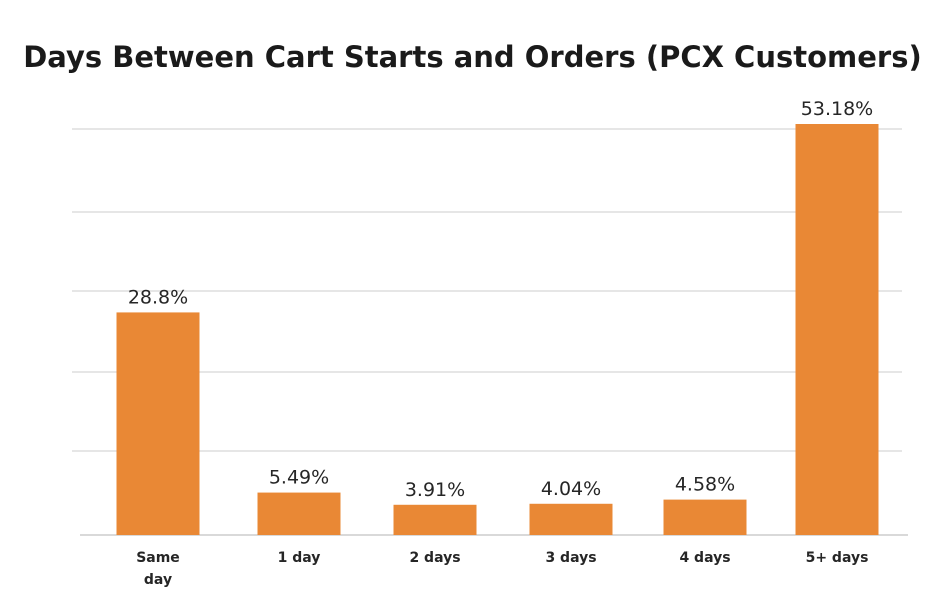 The image size is (945, 614). What do you see at coordinates (299, 478) in the screenshot?
I see `data-label-1-day: 5.49%` at bounding box center [299, 478].